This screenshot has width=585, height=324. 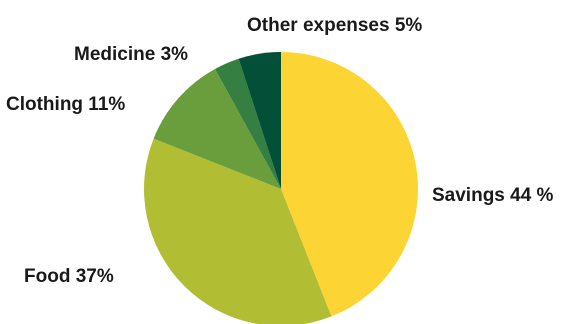 What do you see at coordinates (493, 195) in the screenshot?
I see `slice-label-savings: Savings 44 %` at bounding box center [493, 195].